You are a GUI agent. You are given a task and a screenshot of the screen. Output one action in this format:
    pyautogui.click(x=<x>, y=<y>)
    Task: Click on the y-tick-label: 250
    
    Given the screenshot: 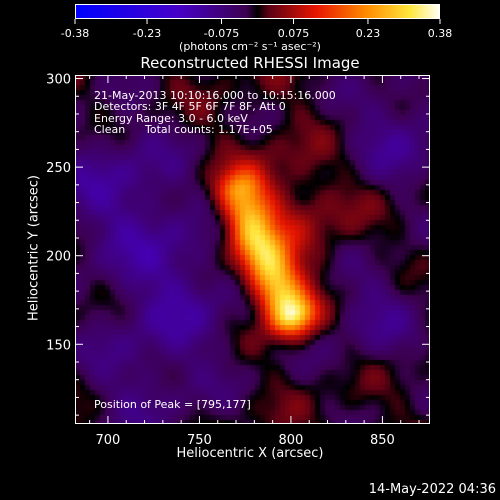 What is the action you would take?
    pyautogui.click(x=58, y=168)
    